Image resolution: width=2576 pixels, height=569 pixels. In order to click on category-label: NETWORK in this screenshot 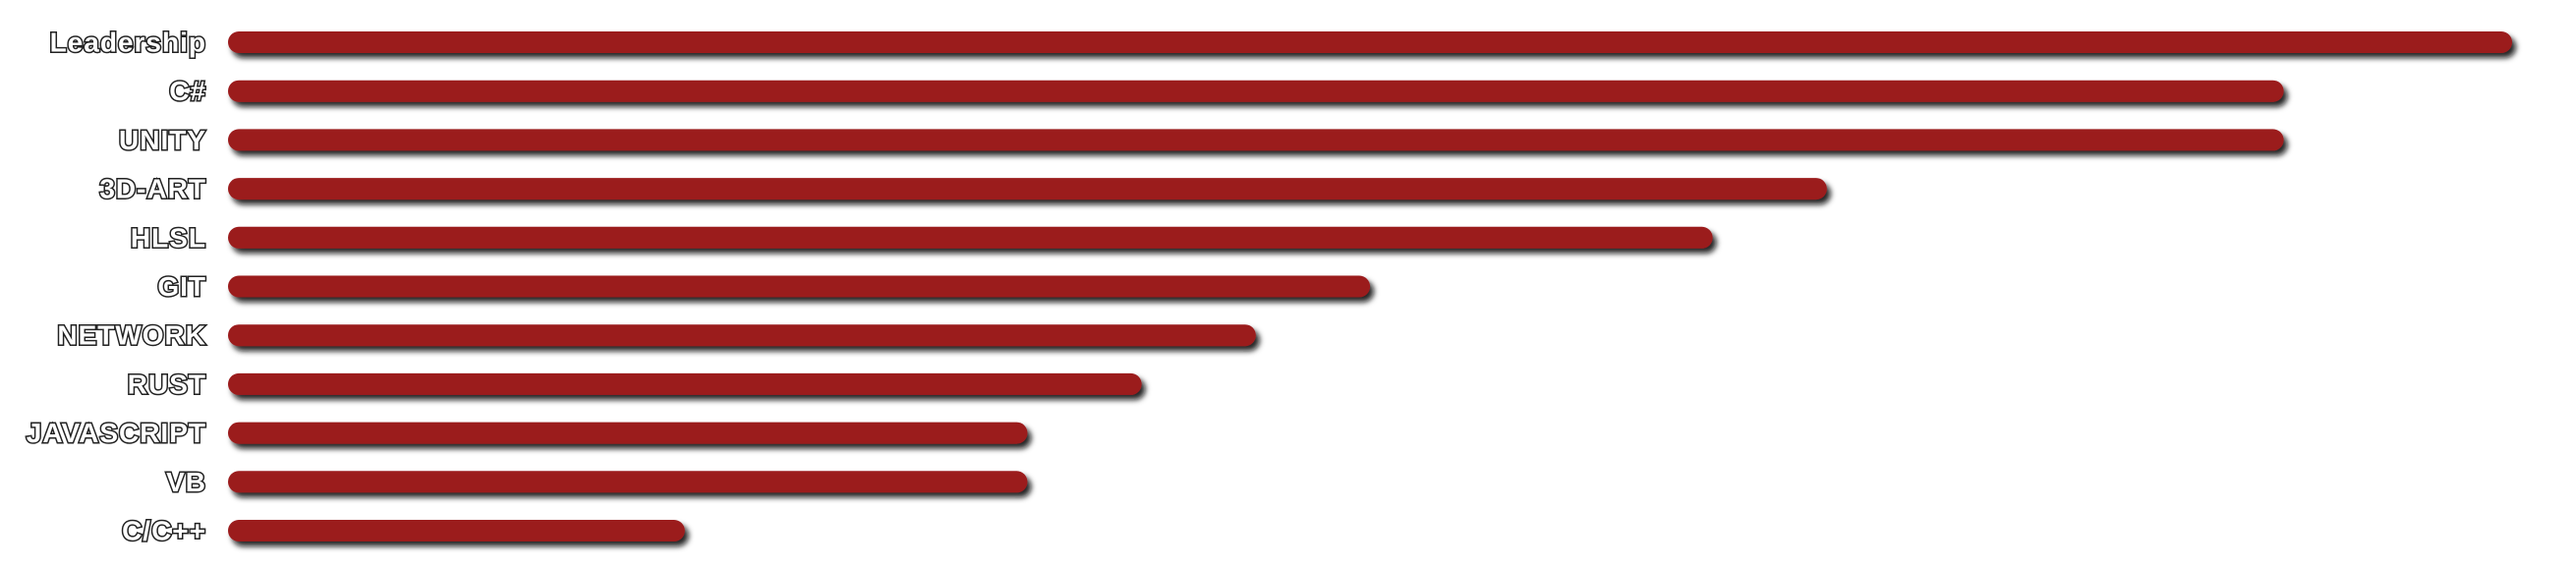, I will do `click(131, 335)`.